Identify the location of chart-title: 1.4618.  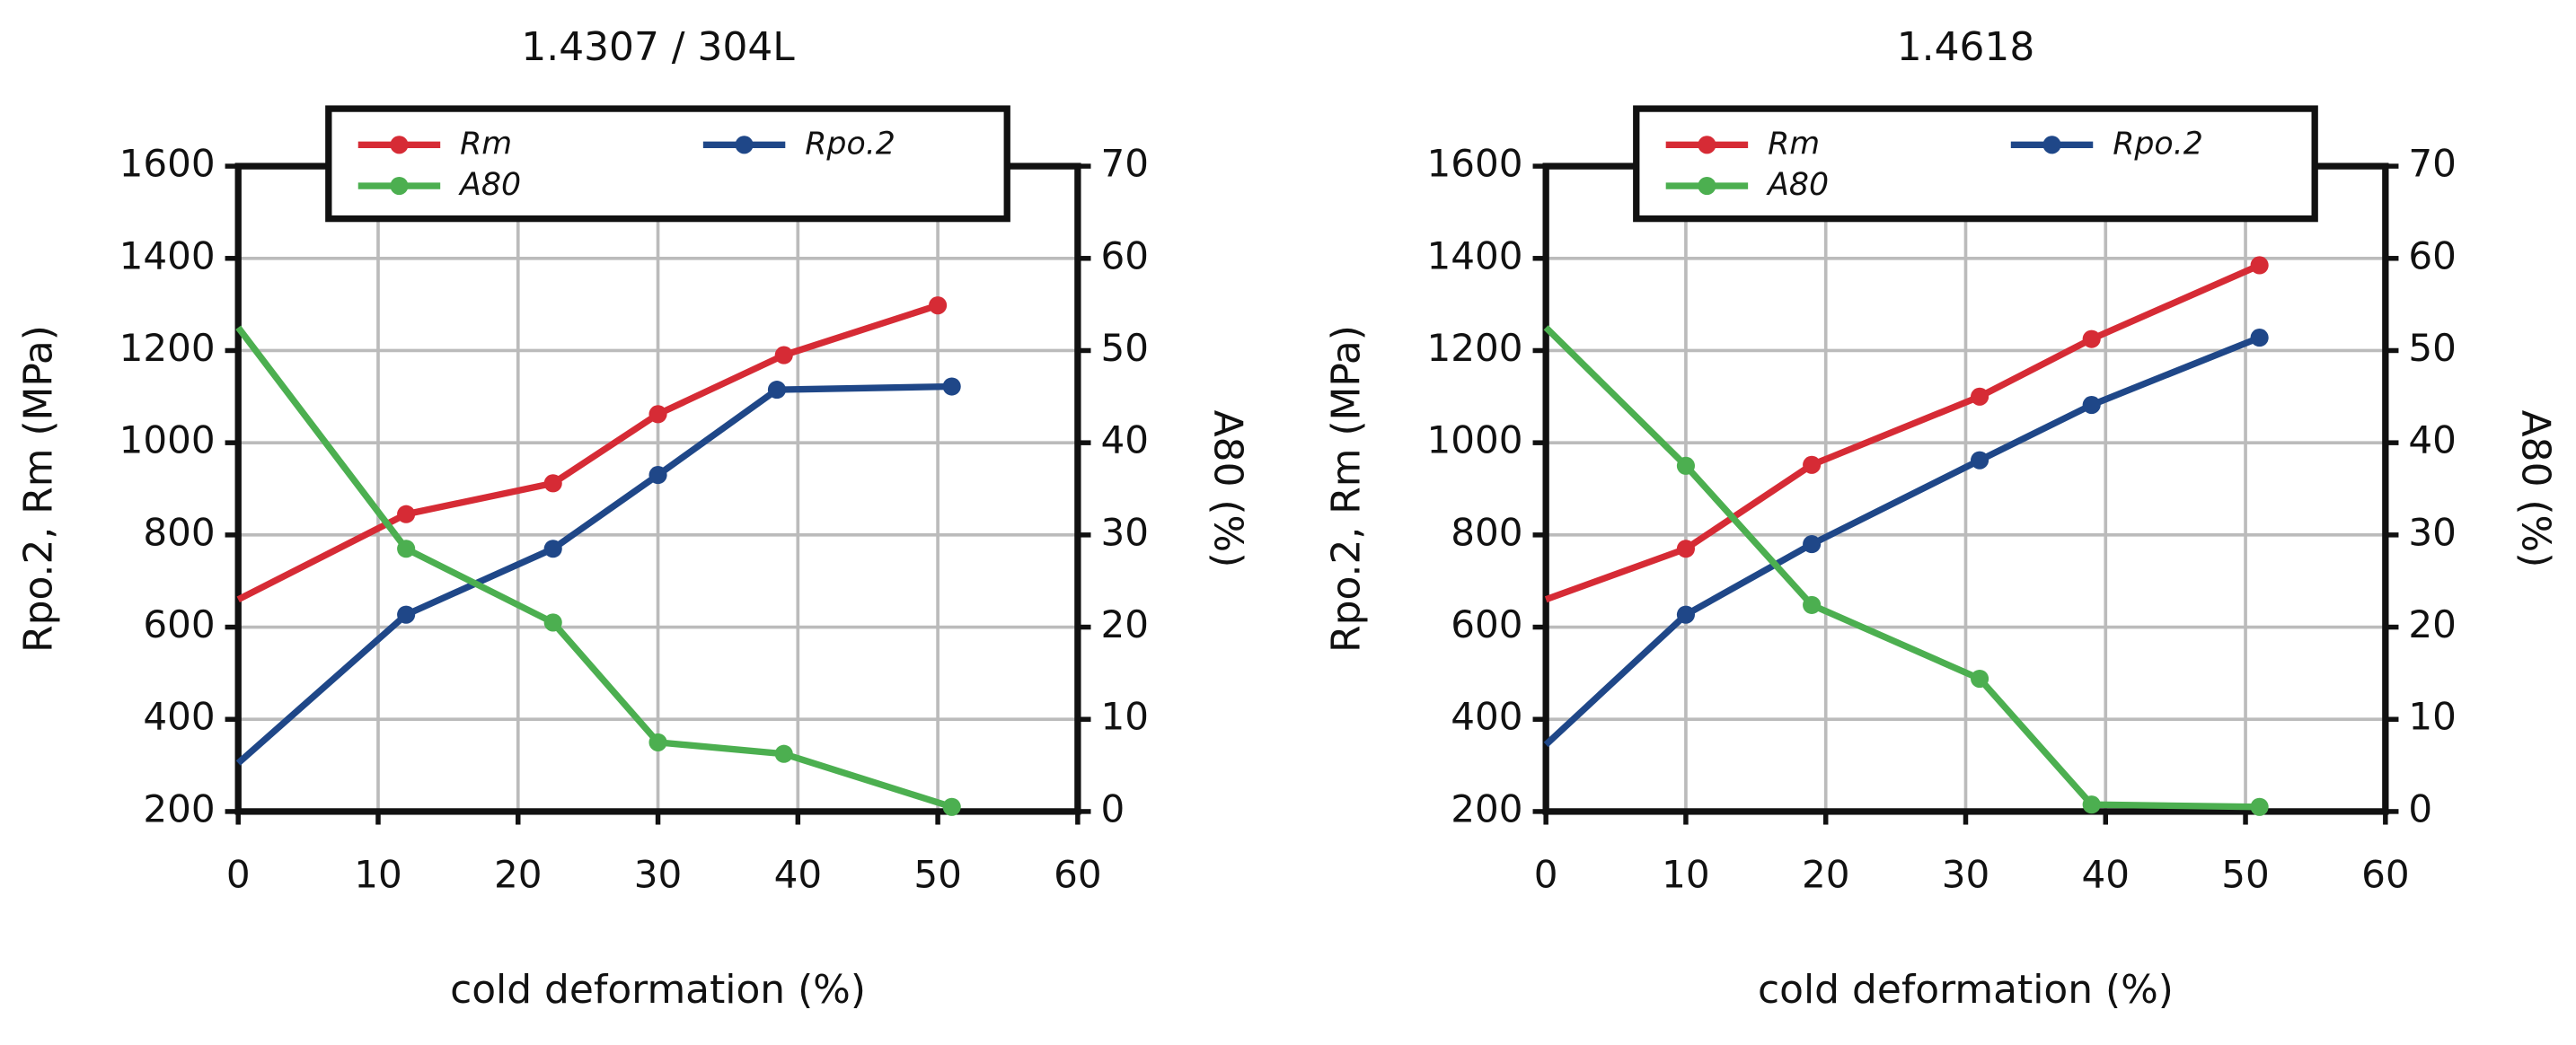
(1966, 47).